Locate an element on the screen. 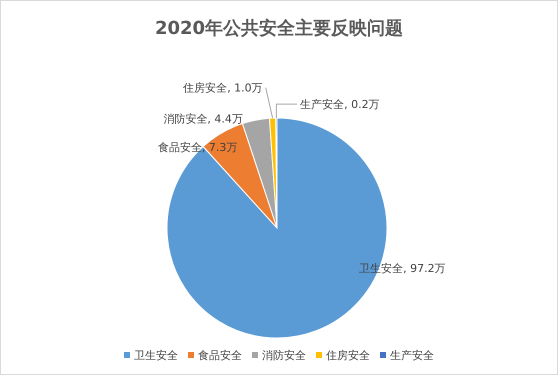 Image resolution: width=558 pixels, height=375 pixels. data-label: 食品安全, 7.3万 is located at coordinates (198, 147).